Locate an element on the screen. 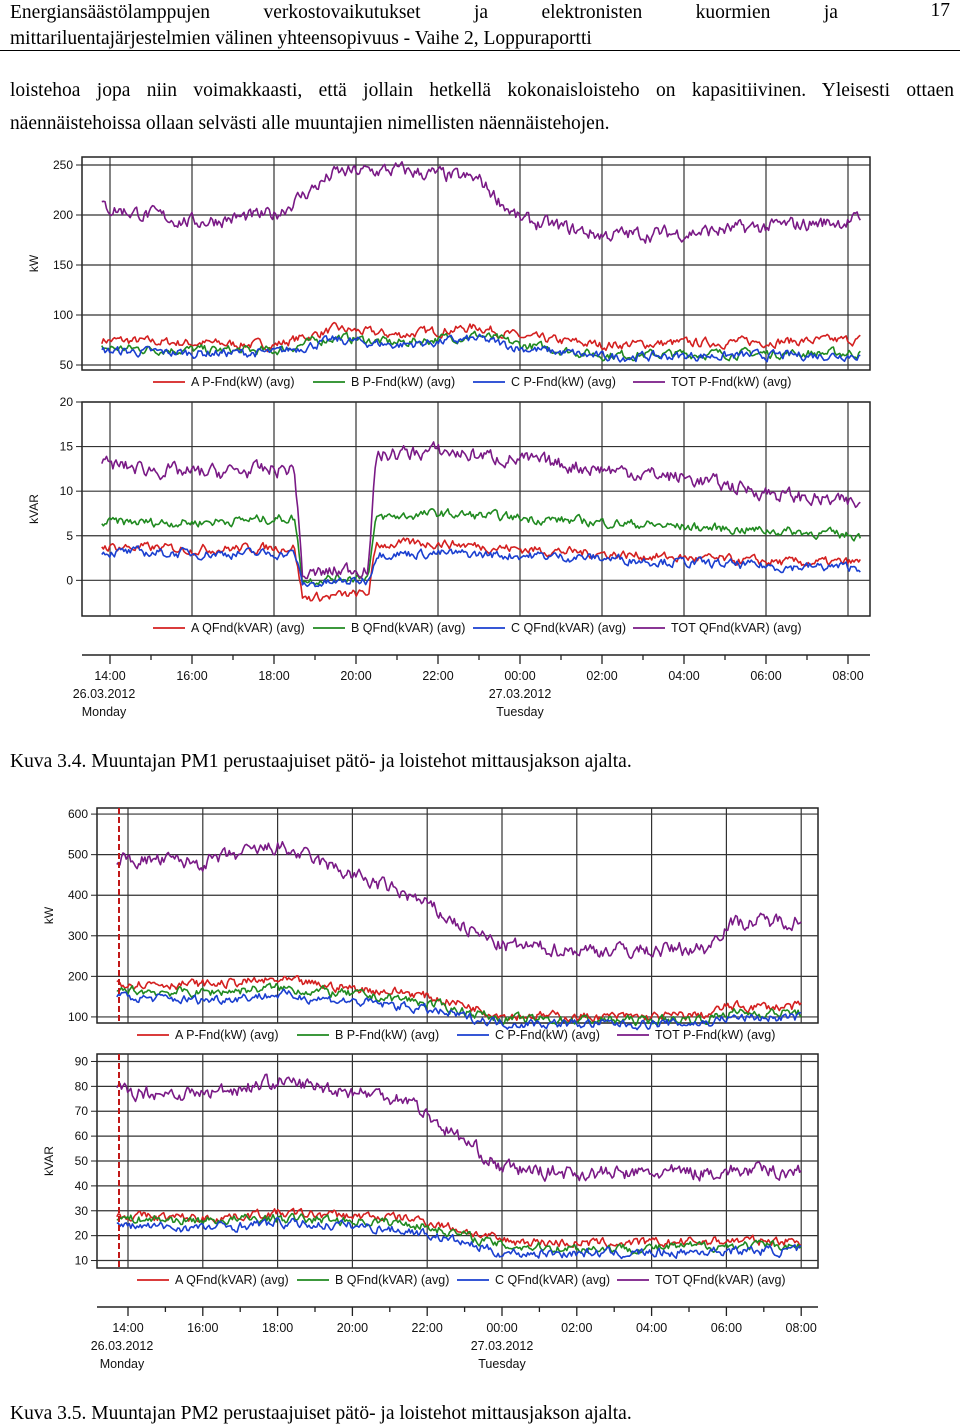 The image size is (960, 1425). y-tick-label: 600 is located at coordinates (78, 814).